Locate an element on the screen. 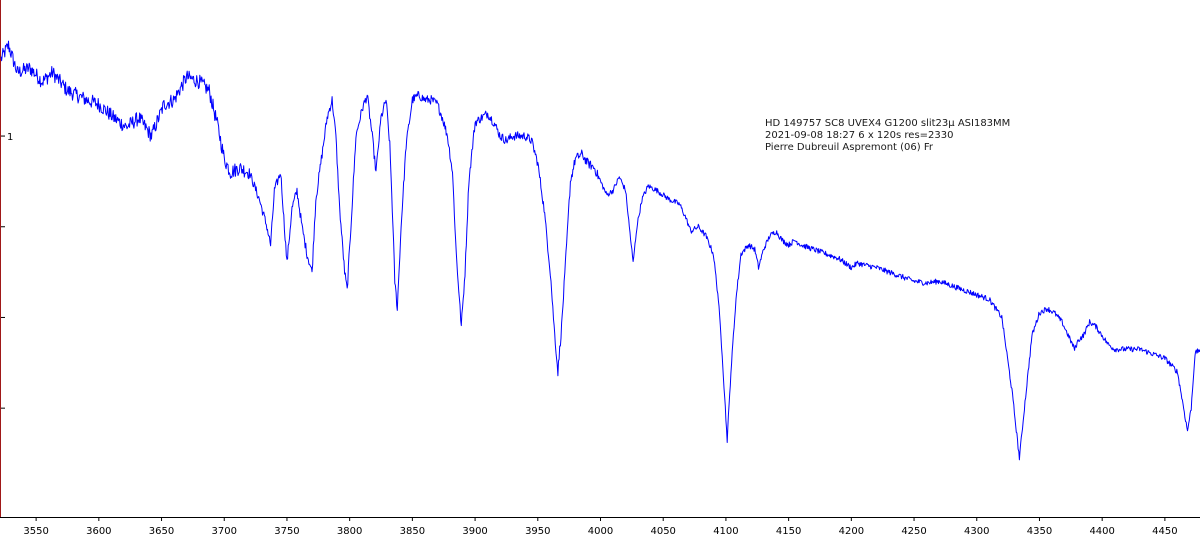 This screenshot has height=541, width=1200. x-tick-label: 4150 is located at coordinates (788, 531).